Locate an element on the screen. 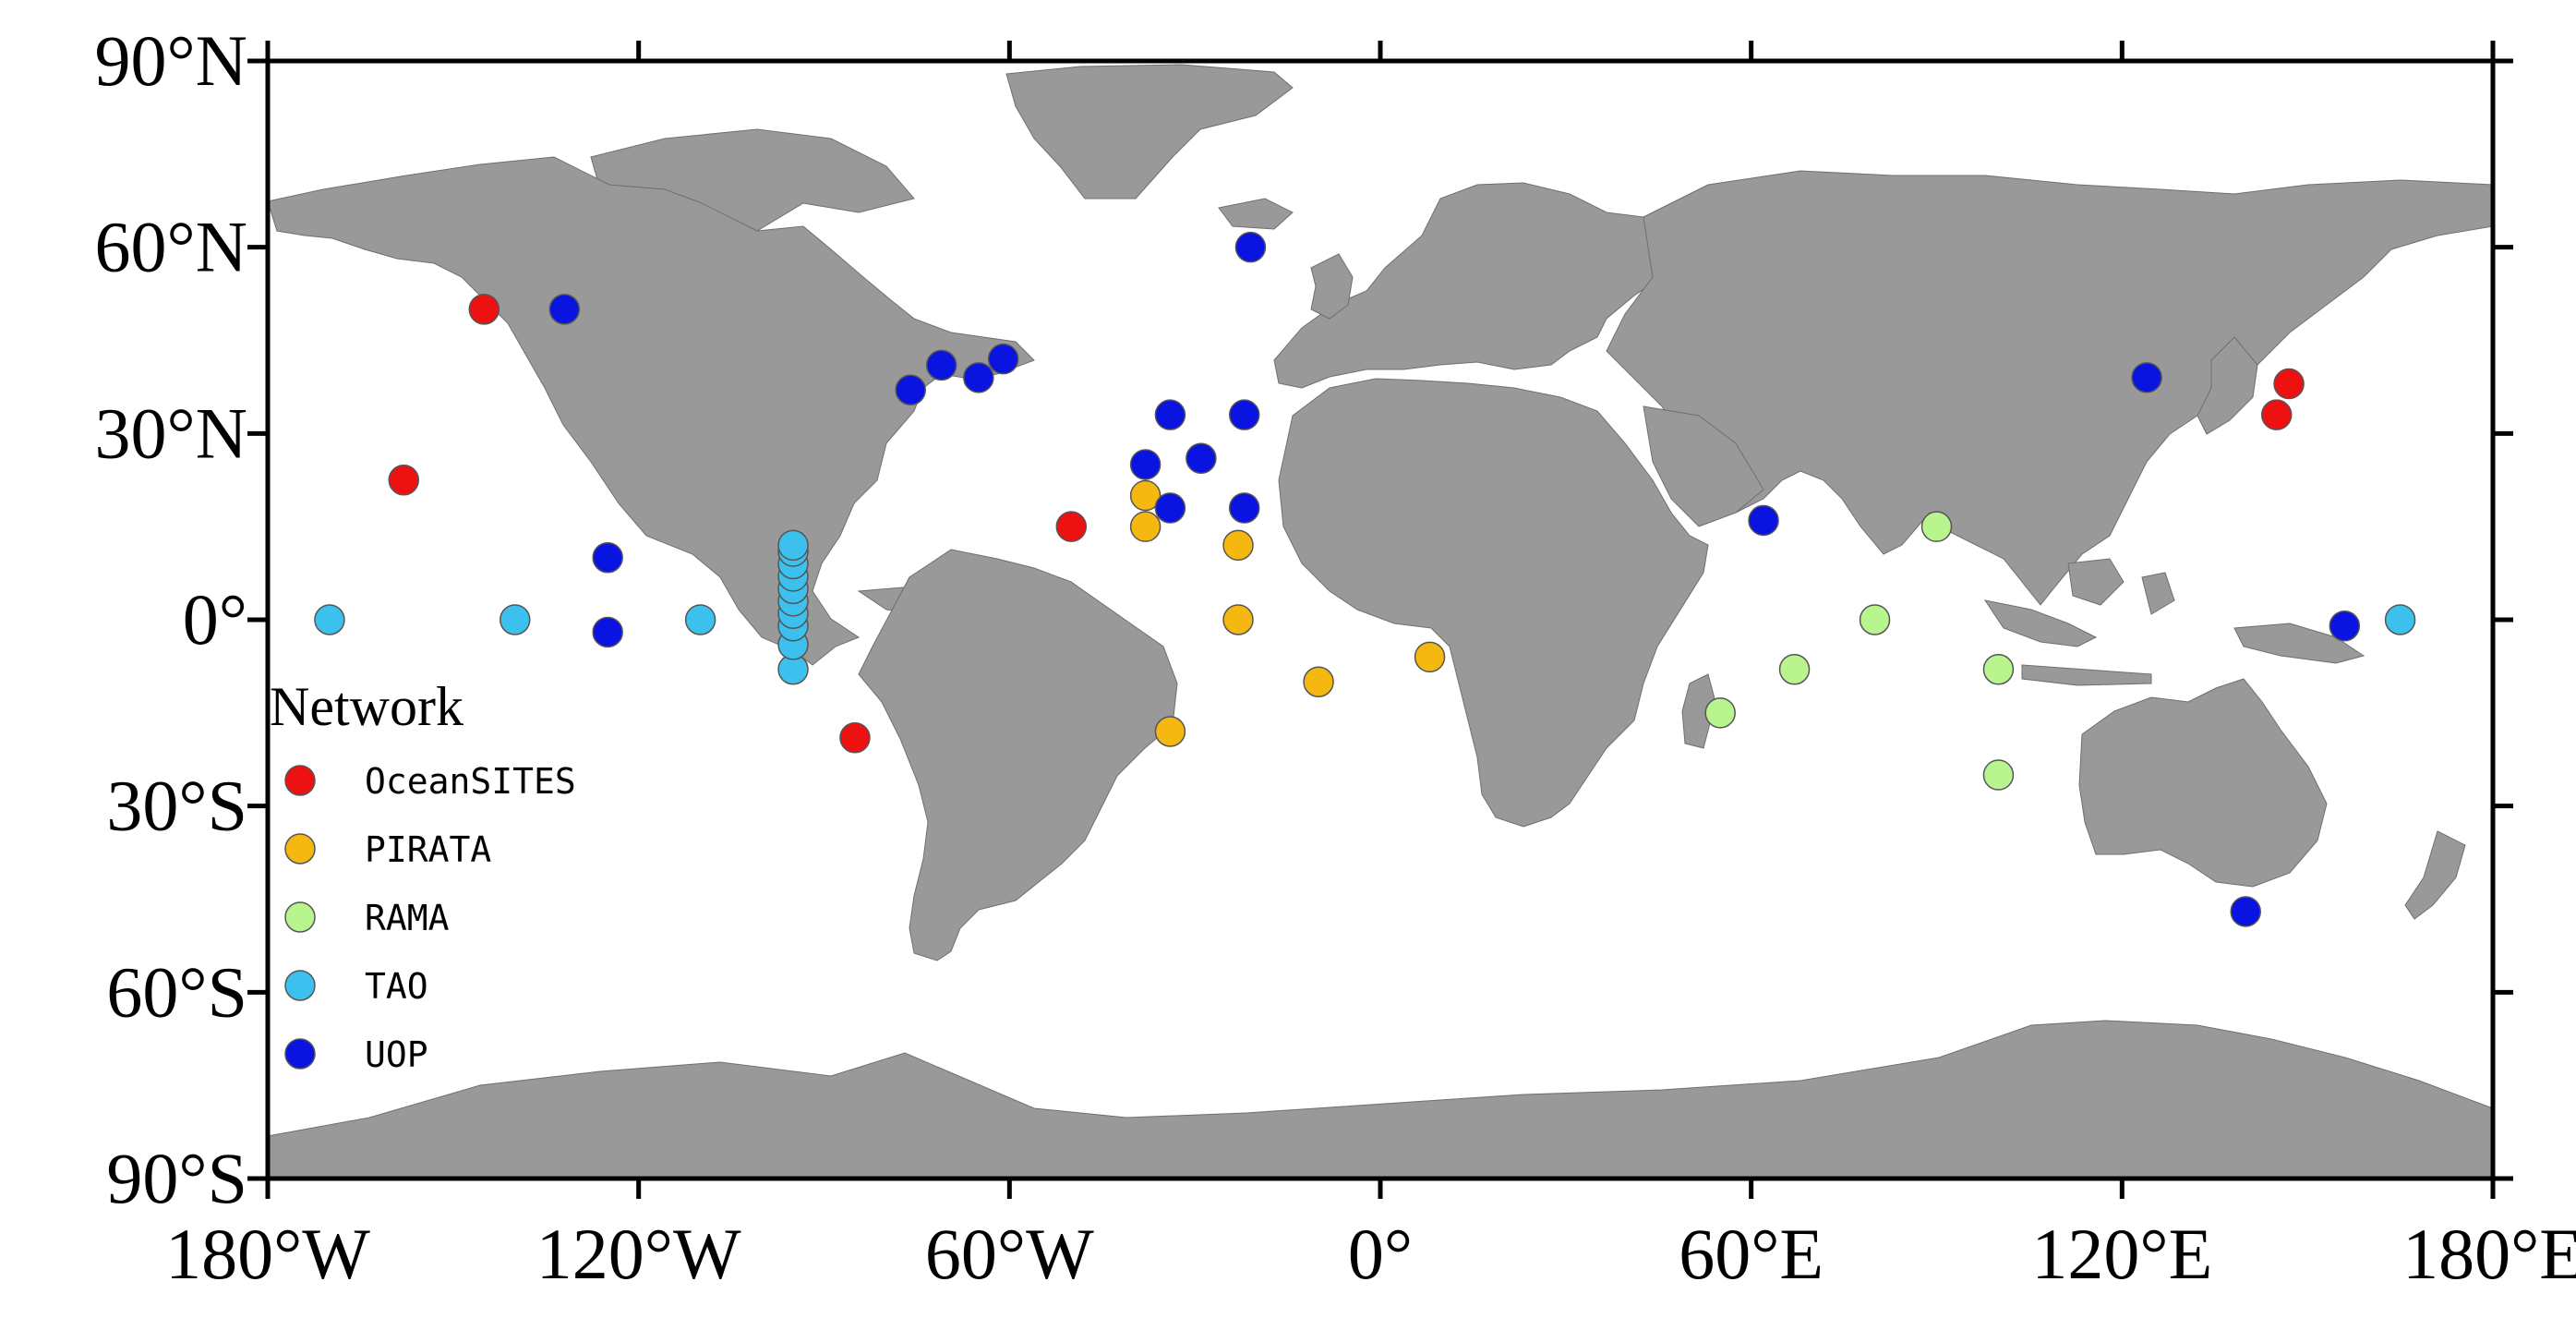 The height and width of the screenshot is (1330, 2576). land-new-zealand is located at coordinates (2435, 875).